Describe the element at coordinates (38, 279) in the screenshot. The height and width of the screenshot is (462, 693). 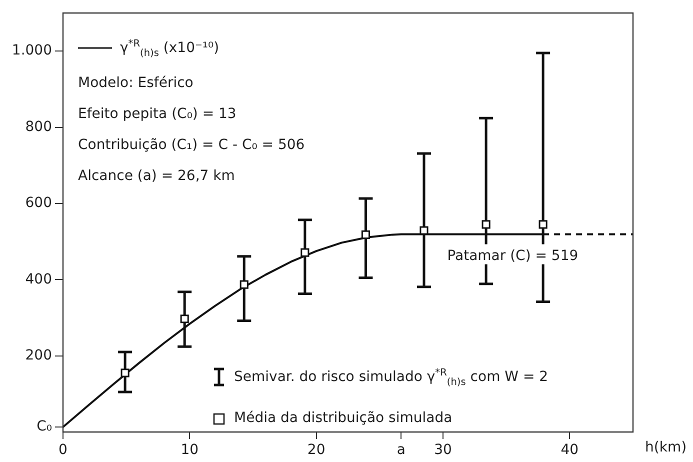
I see `y-tick-label: 400` at that location.